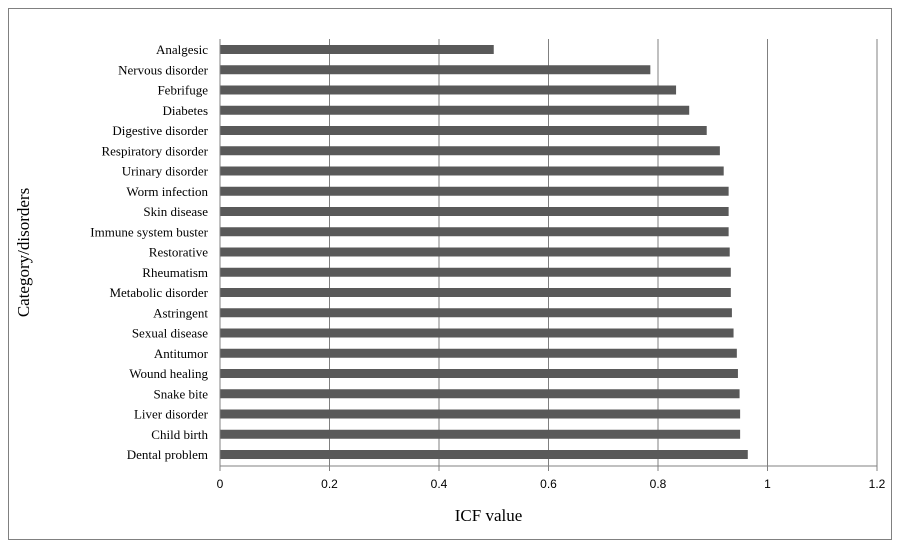 The width and height of the screenshot is (901, 549). I want to click on category-label: Diabetes, so click(185, 110).